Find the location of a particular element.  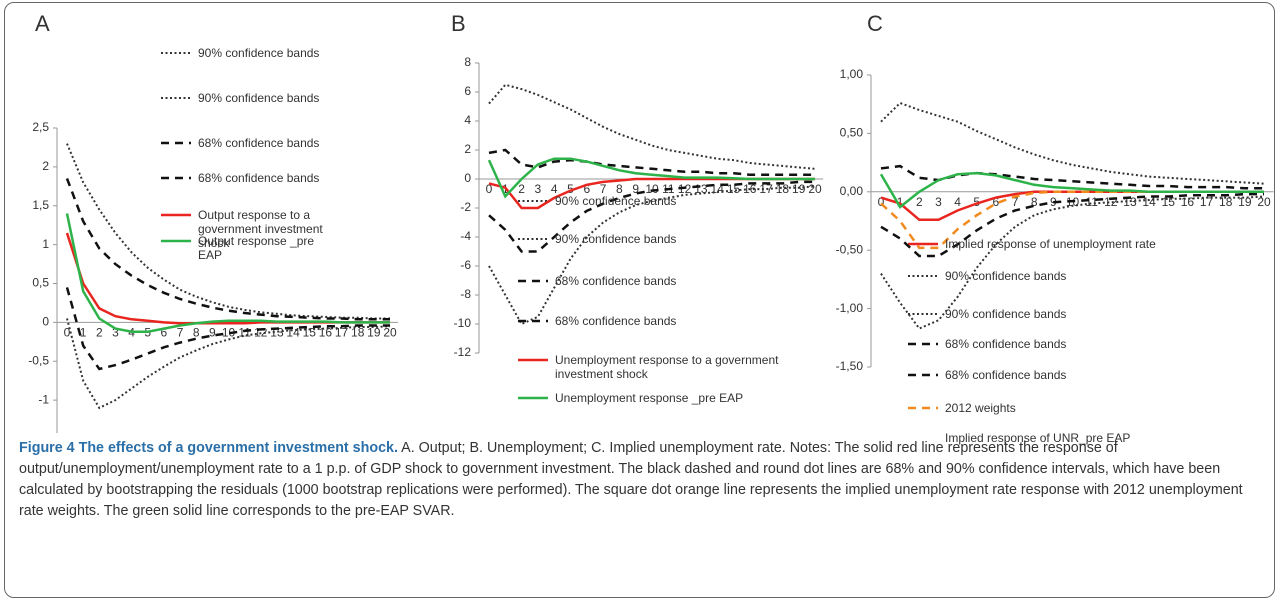

panel-label: C is located at coordinates (875, 23).